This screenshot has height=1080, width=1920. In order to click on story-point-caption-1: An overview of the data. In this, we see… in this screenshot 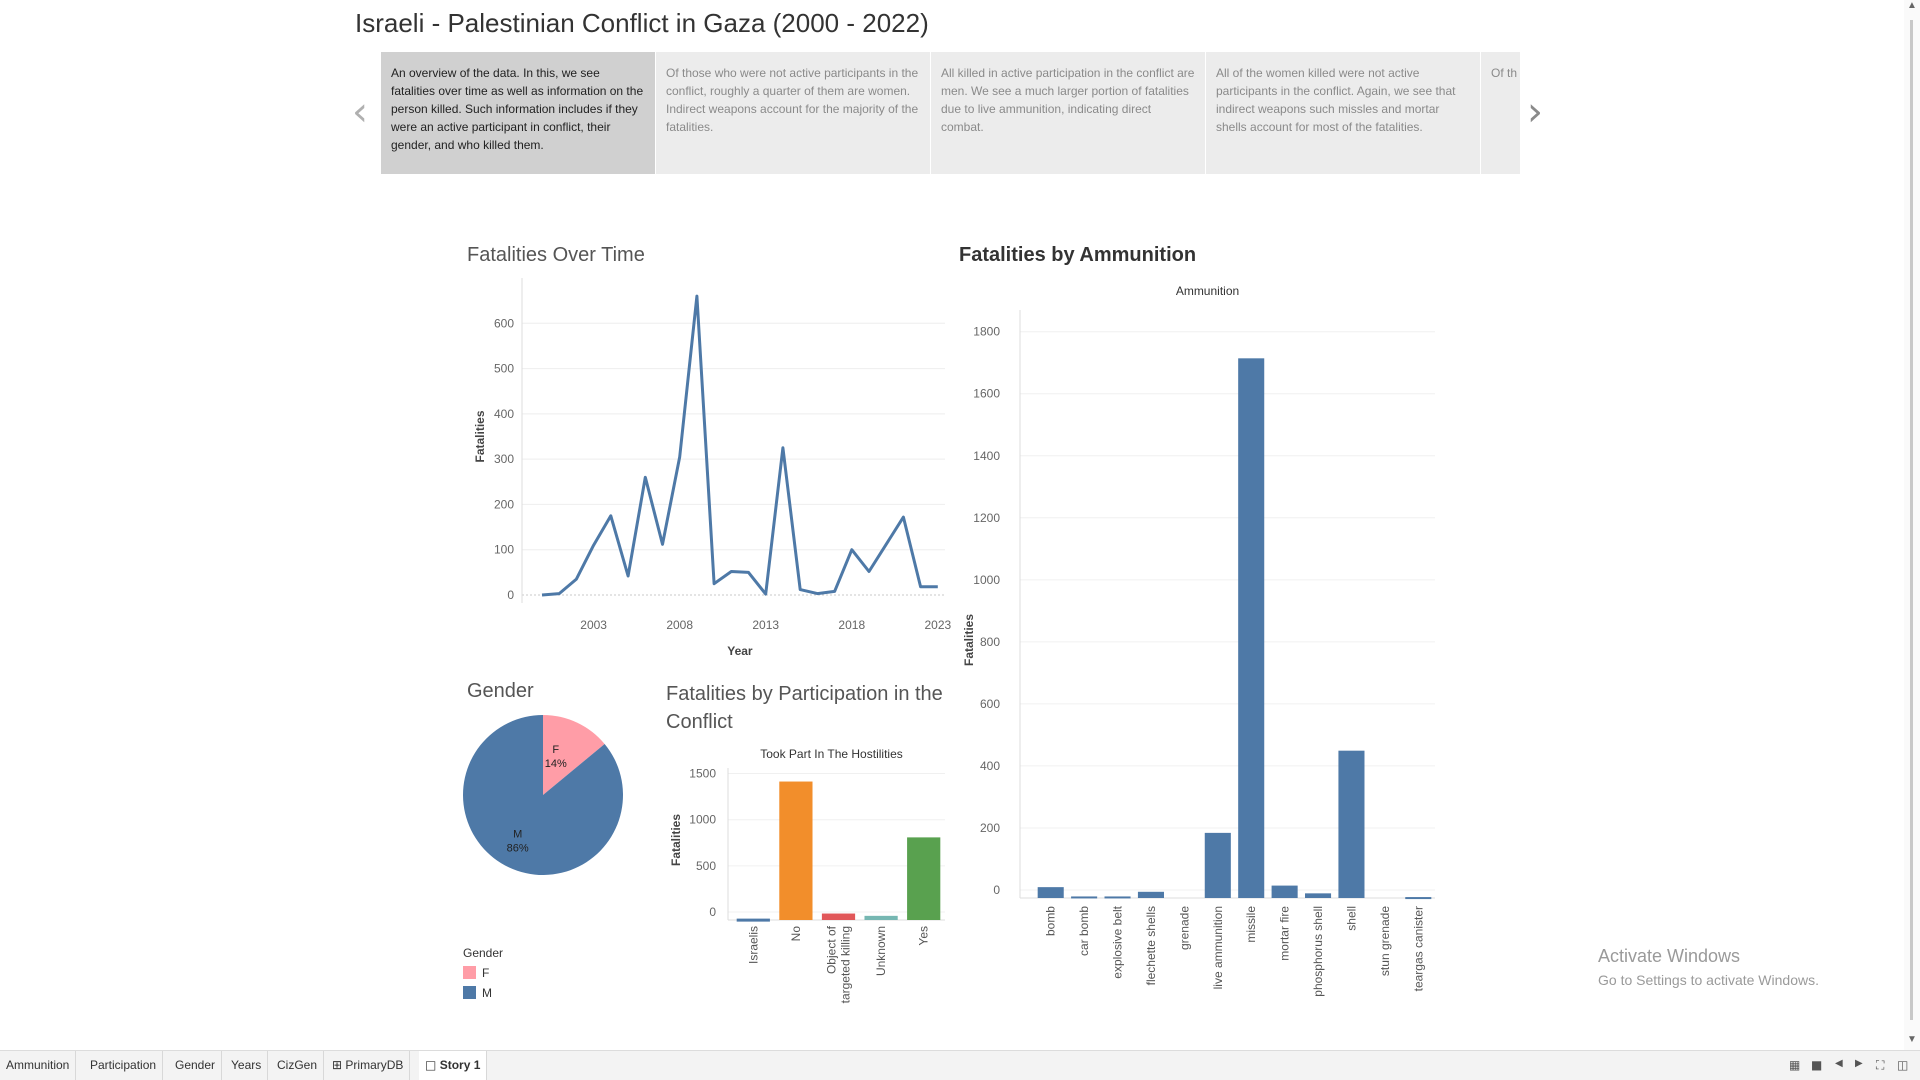, I will do `click(518, 113)`.